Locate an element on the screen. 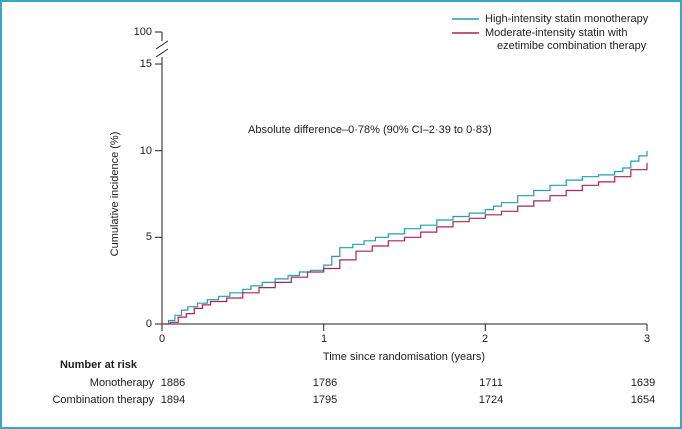 The height and width of the screenshot is (429, 682). risk-row-label-monotherapy: Monotherapy is located at coordinates (121, 383).